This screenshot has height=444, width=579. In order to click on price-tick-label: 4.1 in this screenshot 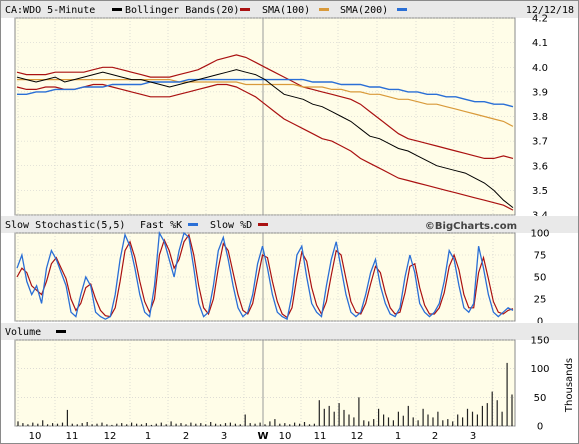, I will do `click(540, 43)`.